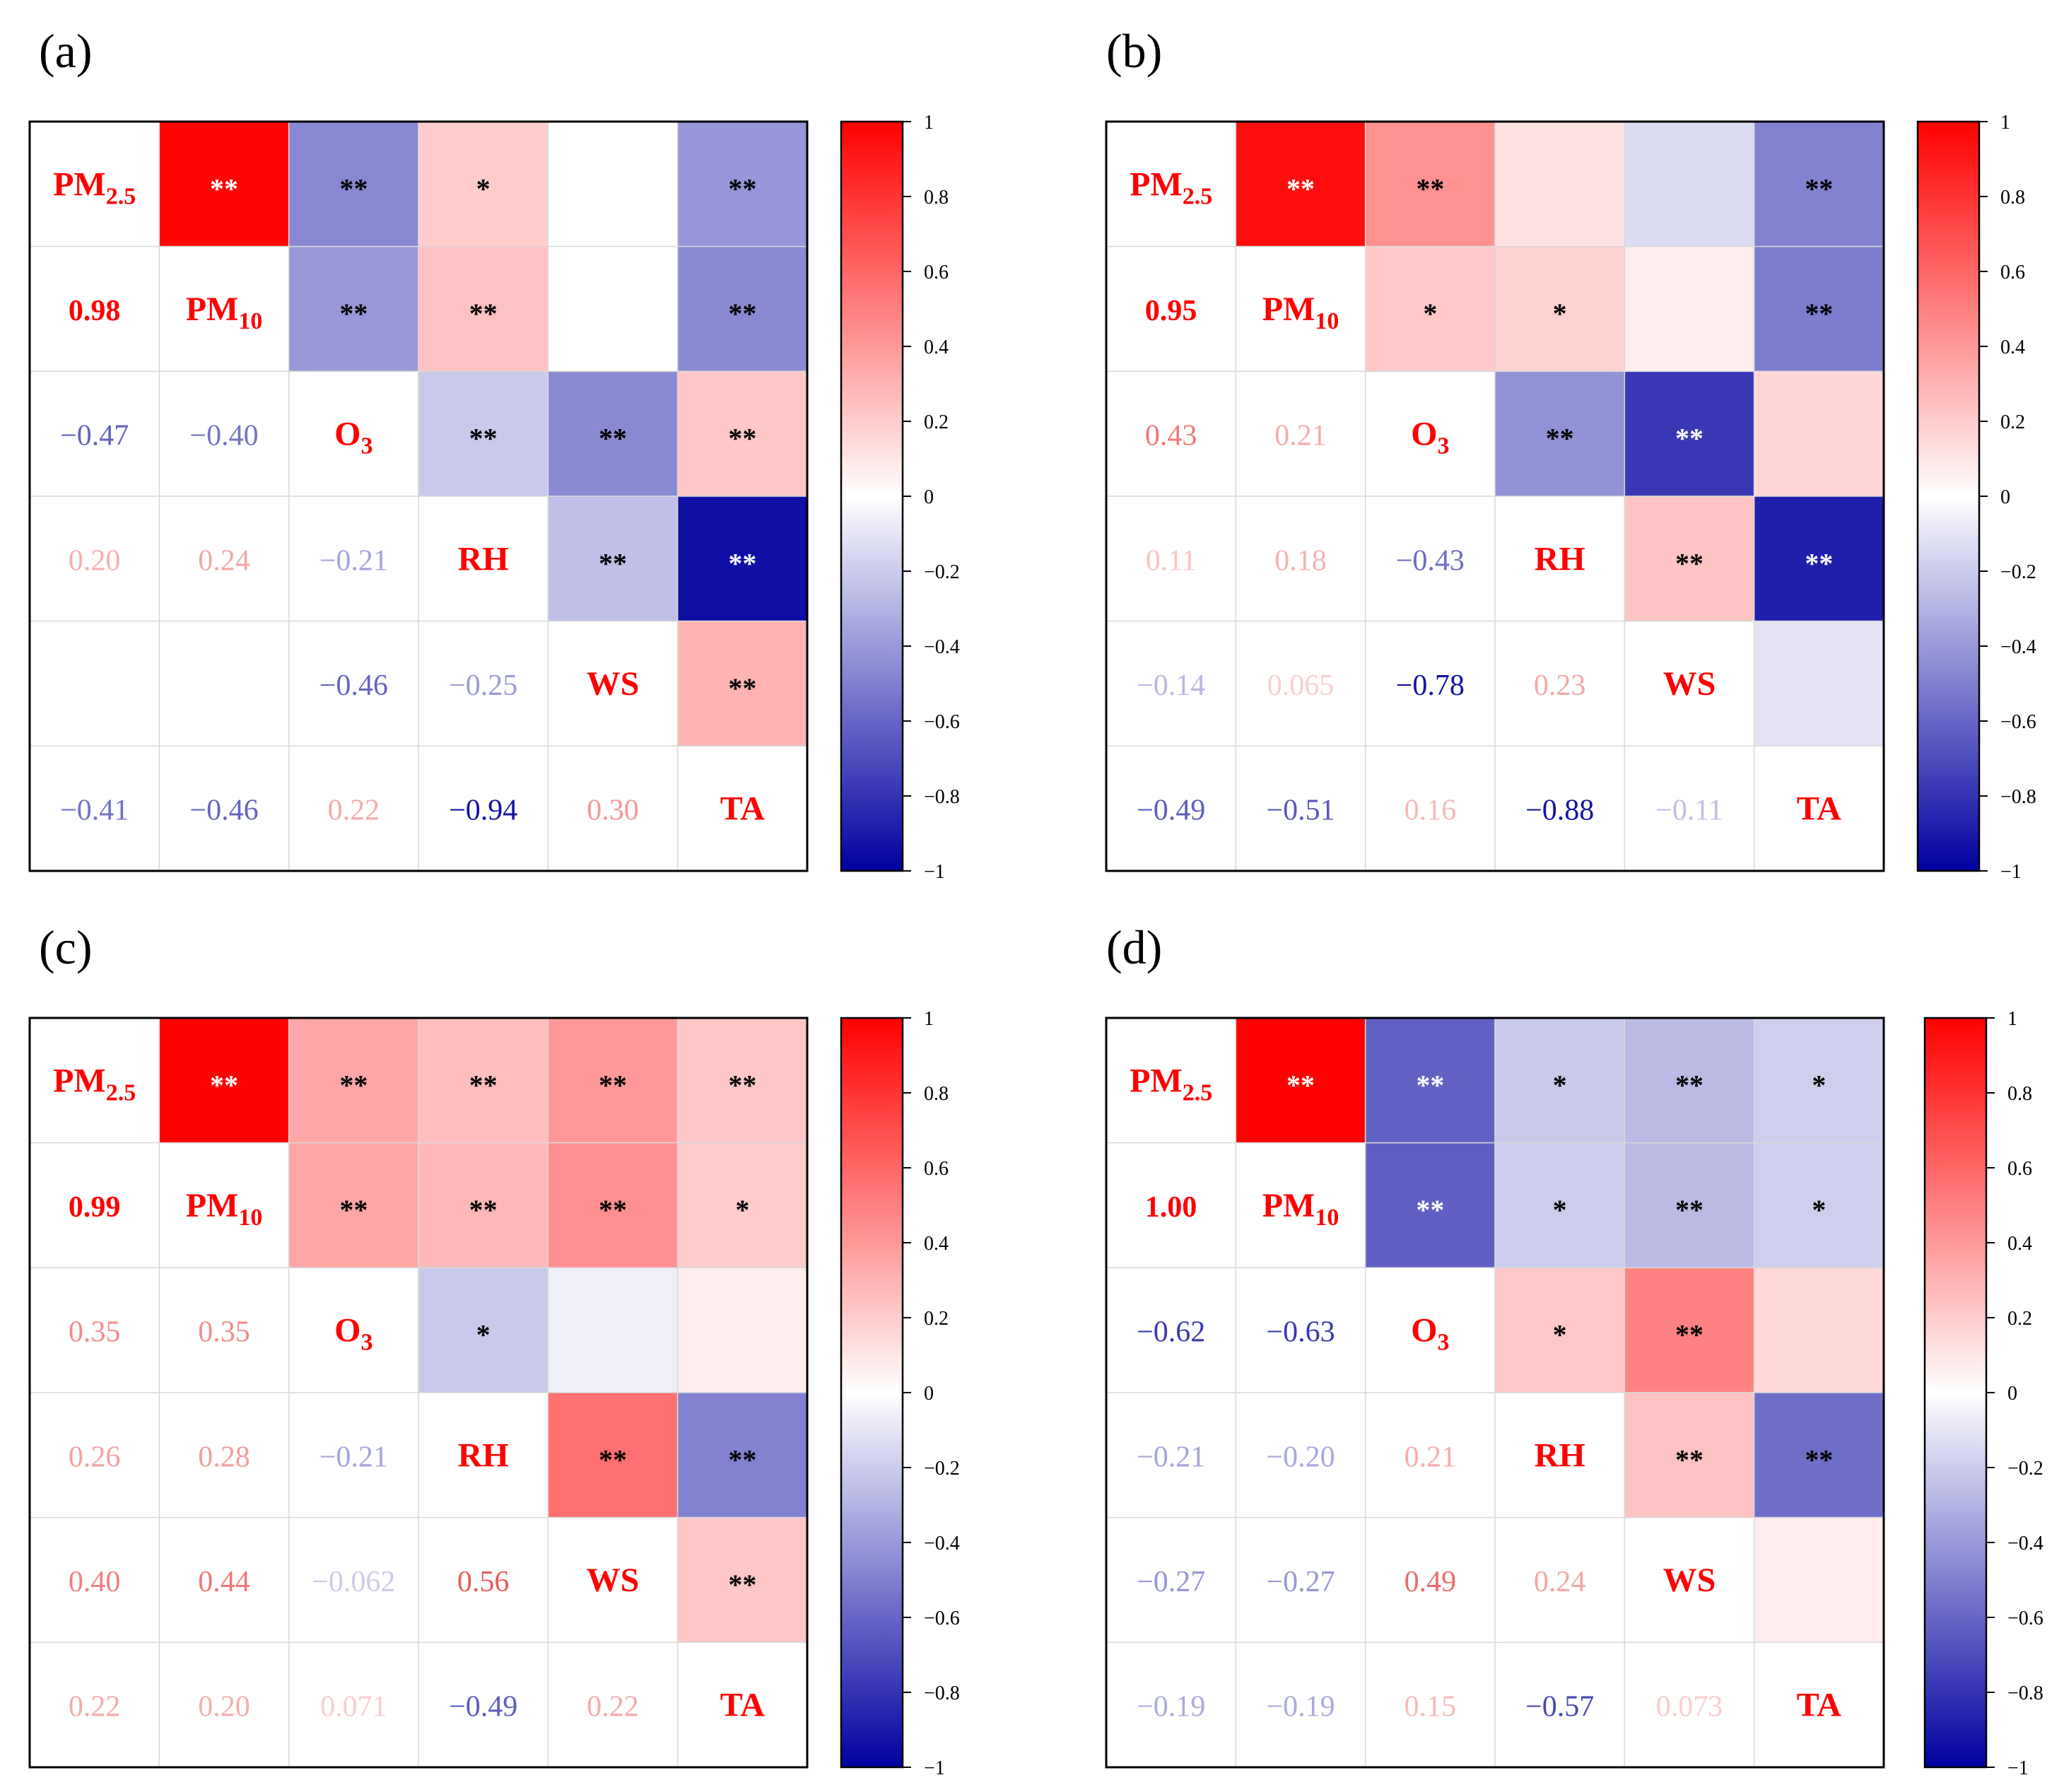 Image resolution: width=2064 pixels, height=1792 pixels. I want to click on correlation-value: 0.56, so click(483, 1582).